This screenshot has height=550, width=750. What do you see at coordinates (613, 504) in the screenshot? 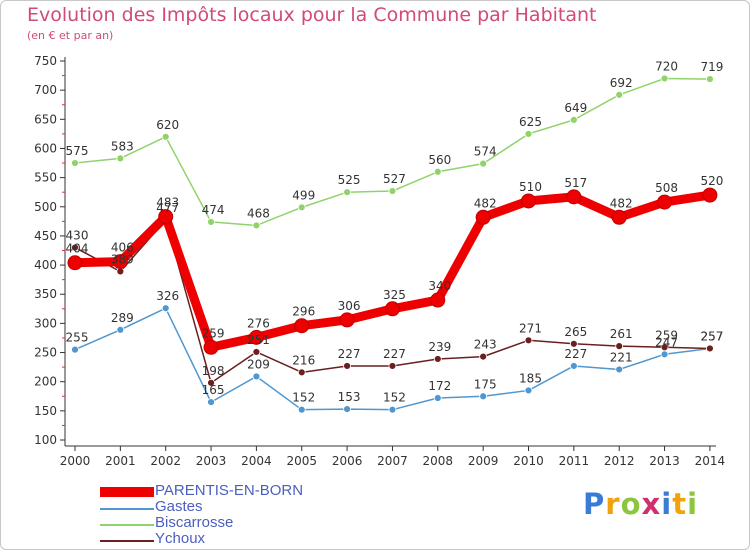
I see `logo-letter: r` at bounding box center [613, 504].